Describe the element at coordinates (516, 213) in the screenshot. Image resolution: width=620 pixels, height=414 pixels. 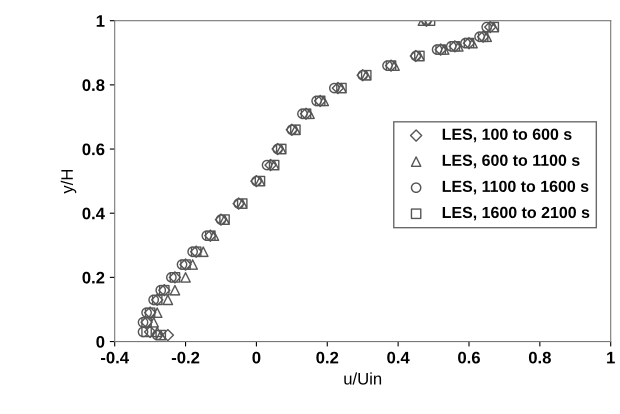
I see `legend-label: LES, 1600 to 2100 s` at that location.